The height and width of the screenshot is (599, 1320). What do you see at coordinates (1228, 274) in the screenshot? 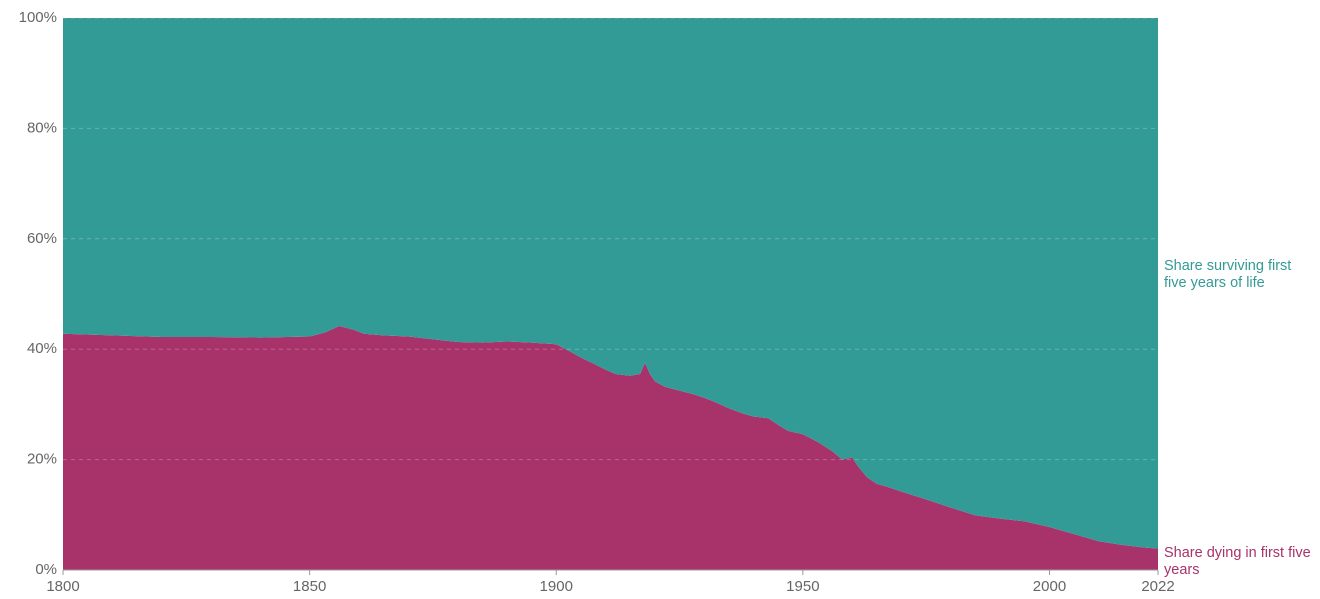
I see `series-label: Share surviving first five years of life` at bounding box center [1228, 274].